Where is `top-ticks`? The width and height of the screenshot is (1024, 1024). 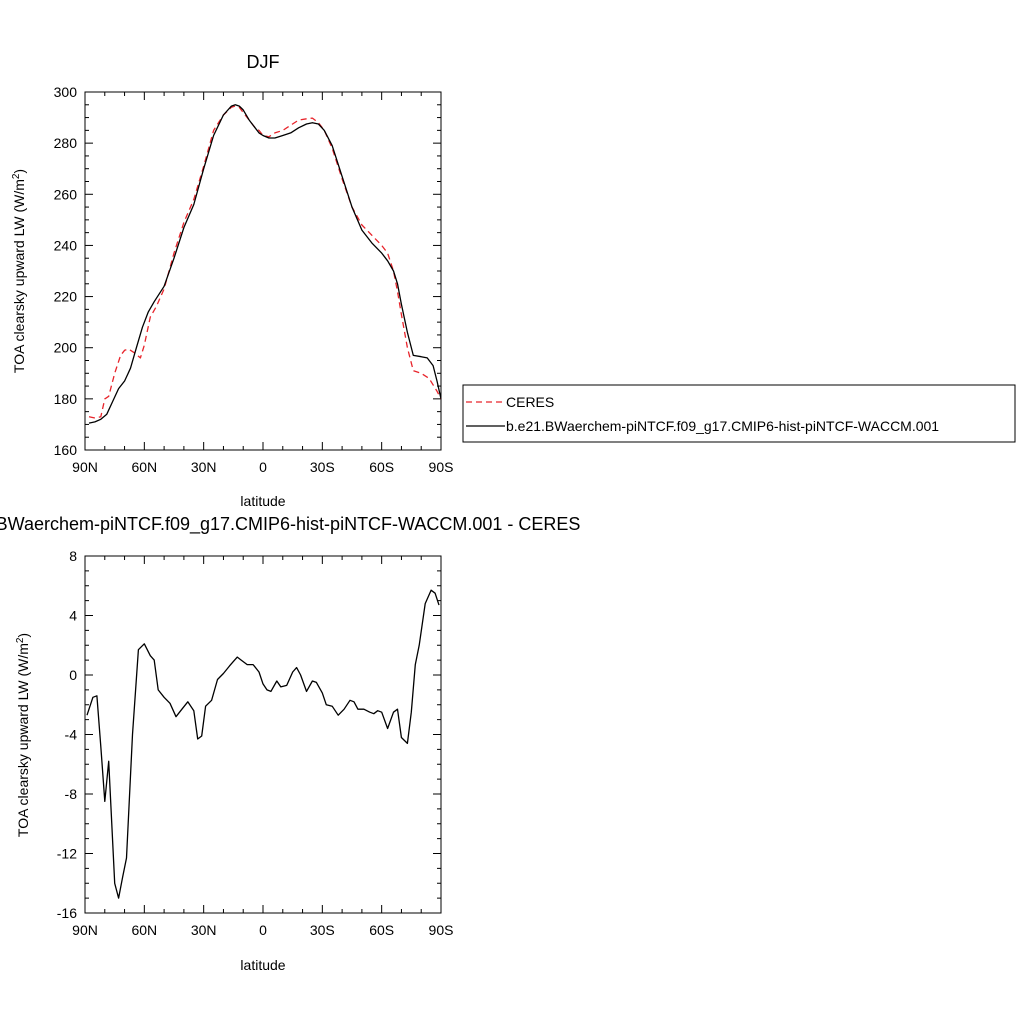
top-ticks is located at coordinates (263, 271).